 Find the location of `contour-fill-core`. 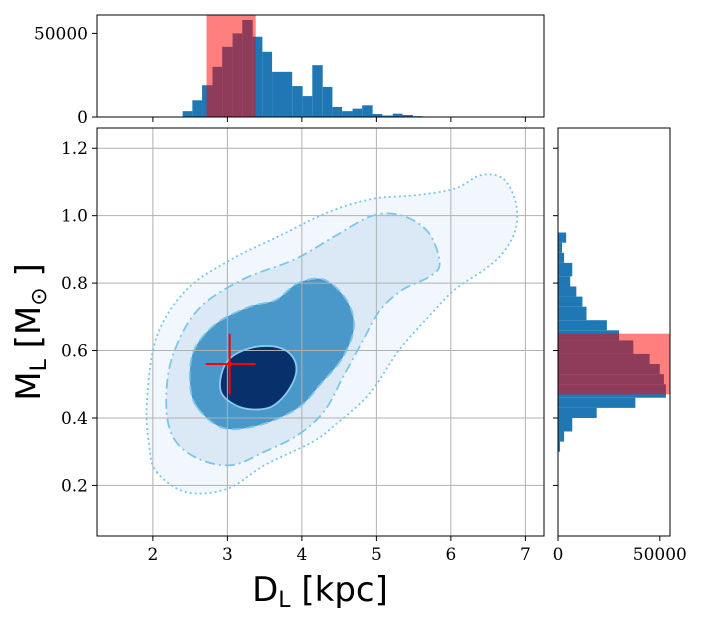

contour-fill-core is located at coordinates (258, 377).